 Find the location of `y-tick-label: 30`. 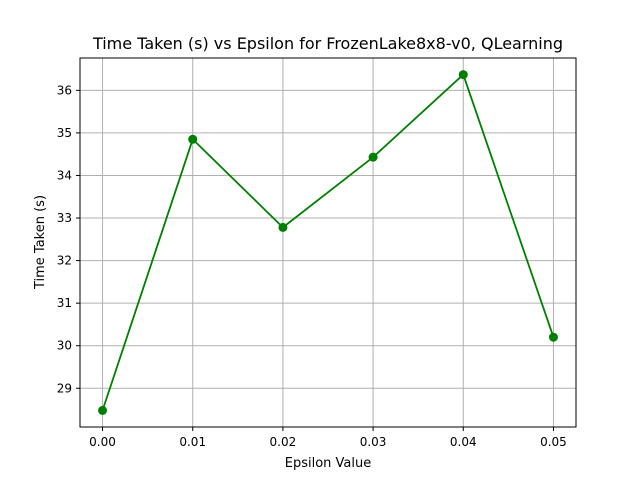

y-tick-label: 30 is located at coordinates (64, 346).